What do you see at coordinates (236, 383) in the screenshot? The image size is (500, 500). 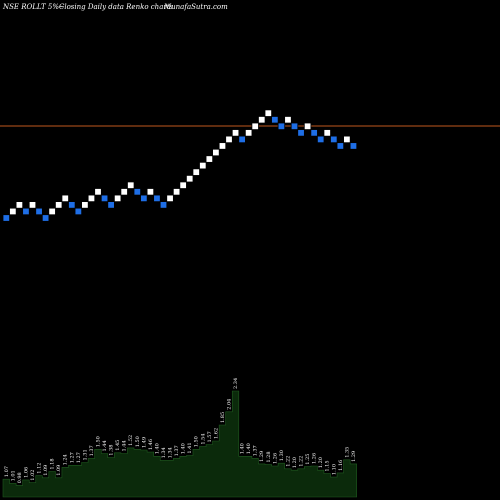 I see `volume-label: 2.34` at bounding box center [236, 383].